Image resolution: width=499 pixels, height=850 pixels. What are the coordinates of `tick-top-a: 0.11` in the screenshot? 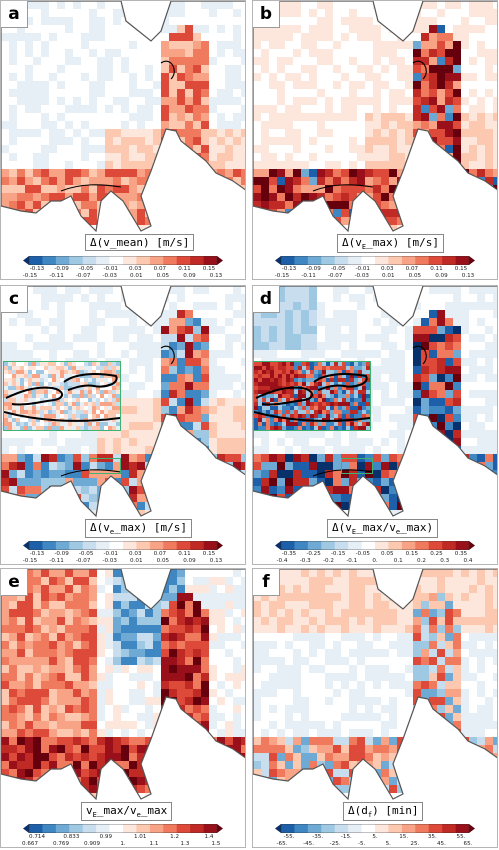 It's located at (184, 269).